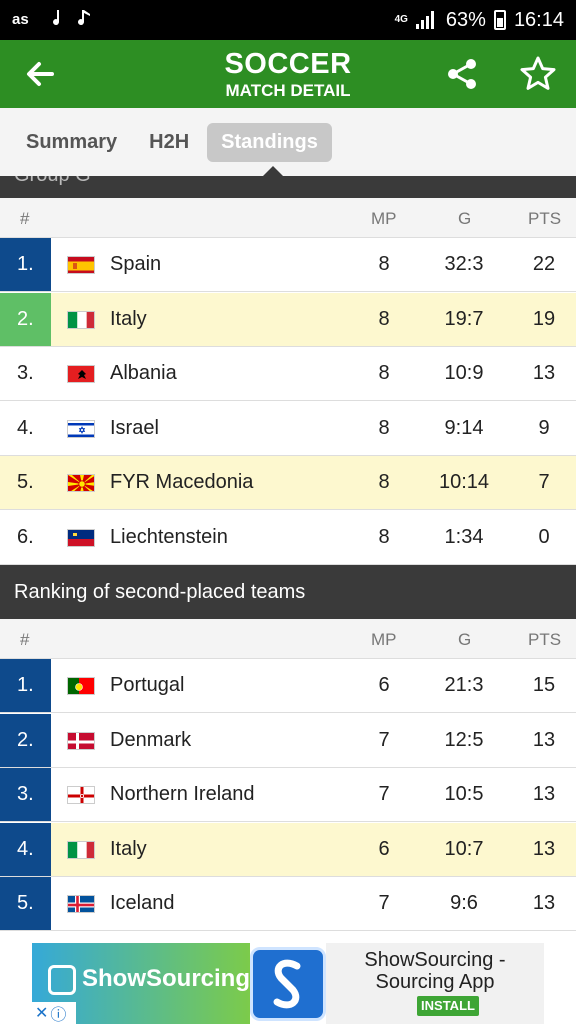  What do you see at coordinates (81, 319) in the screenshot?
I see `italy-flag-icon` at bounding box center [81, 319].